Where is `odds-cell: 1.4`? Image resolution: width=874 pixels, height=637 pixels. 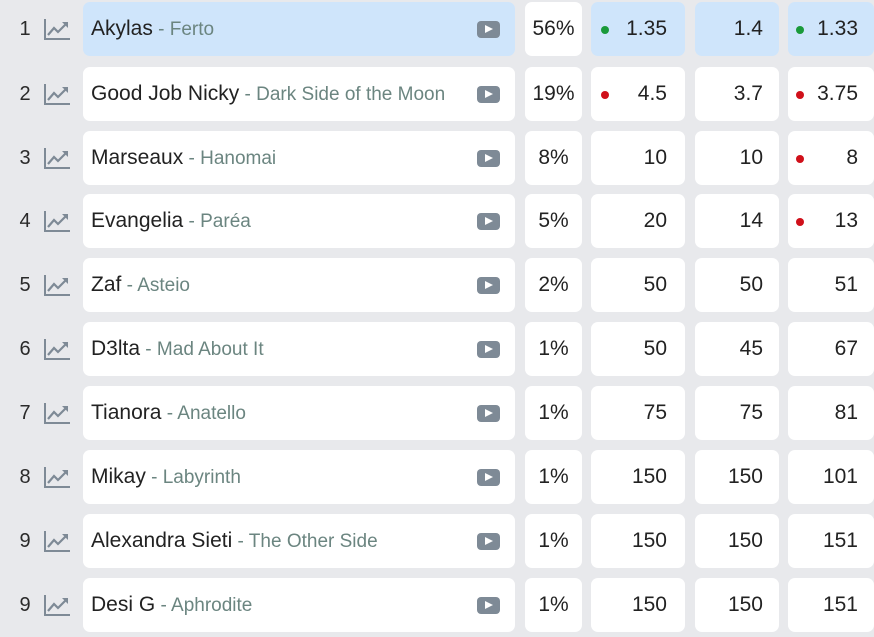
odds-cell: 1.4 is located at coordinates (737, 29).